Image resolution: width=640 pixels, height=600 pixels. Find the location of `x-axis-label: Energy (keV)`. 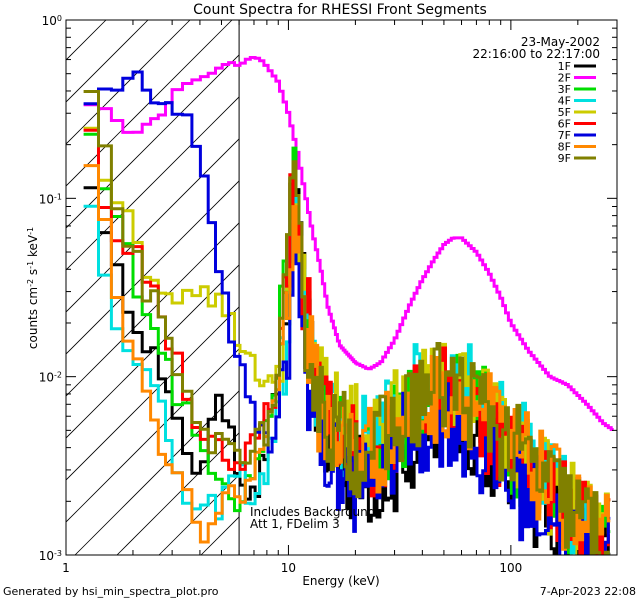

x-axis-label: Energy (keV) is located at coordinates (340, 581).